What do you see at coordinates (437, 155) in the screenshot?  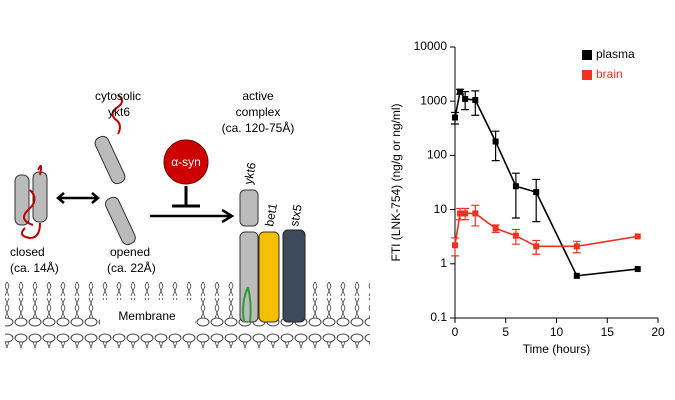 I see `y-tick-label: 100` at bounding box center [437, 155].